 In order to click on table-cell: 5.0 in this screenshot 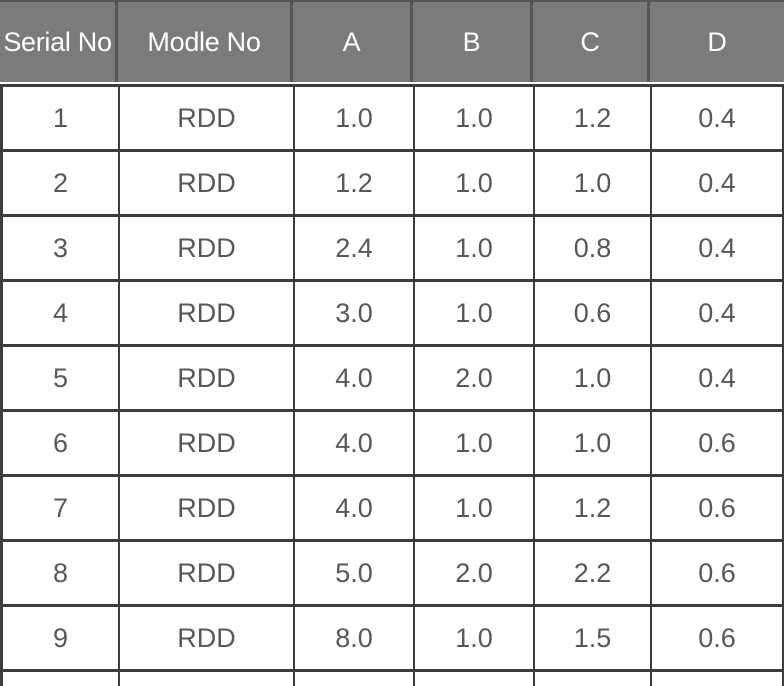, I will do `click(353, 573)`.